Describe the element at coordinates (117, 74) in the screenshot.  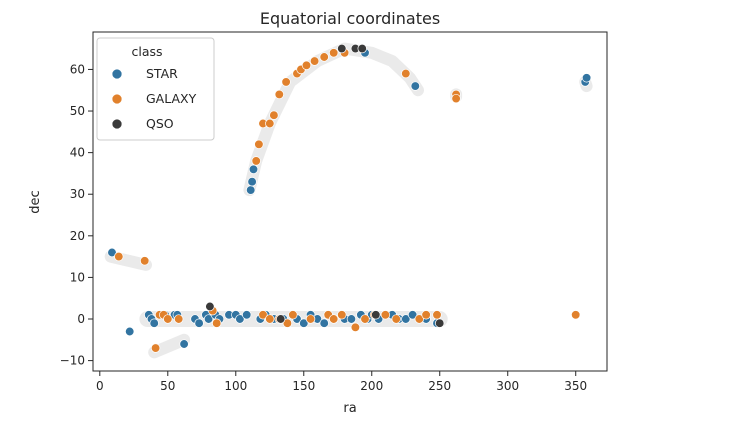
I see `legend-marker-star` at that location.